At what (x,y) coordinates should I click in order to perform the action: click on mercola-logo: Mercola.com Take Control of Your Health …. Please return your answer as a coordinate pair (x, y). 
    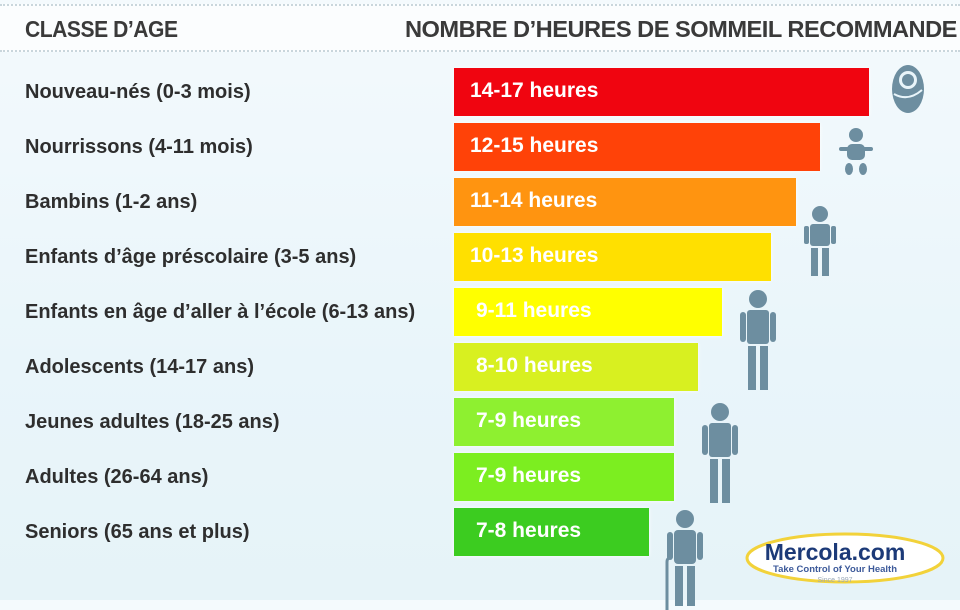
    Looking at the image, I should click on (845, 558).